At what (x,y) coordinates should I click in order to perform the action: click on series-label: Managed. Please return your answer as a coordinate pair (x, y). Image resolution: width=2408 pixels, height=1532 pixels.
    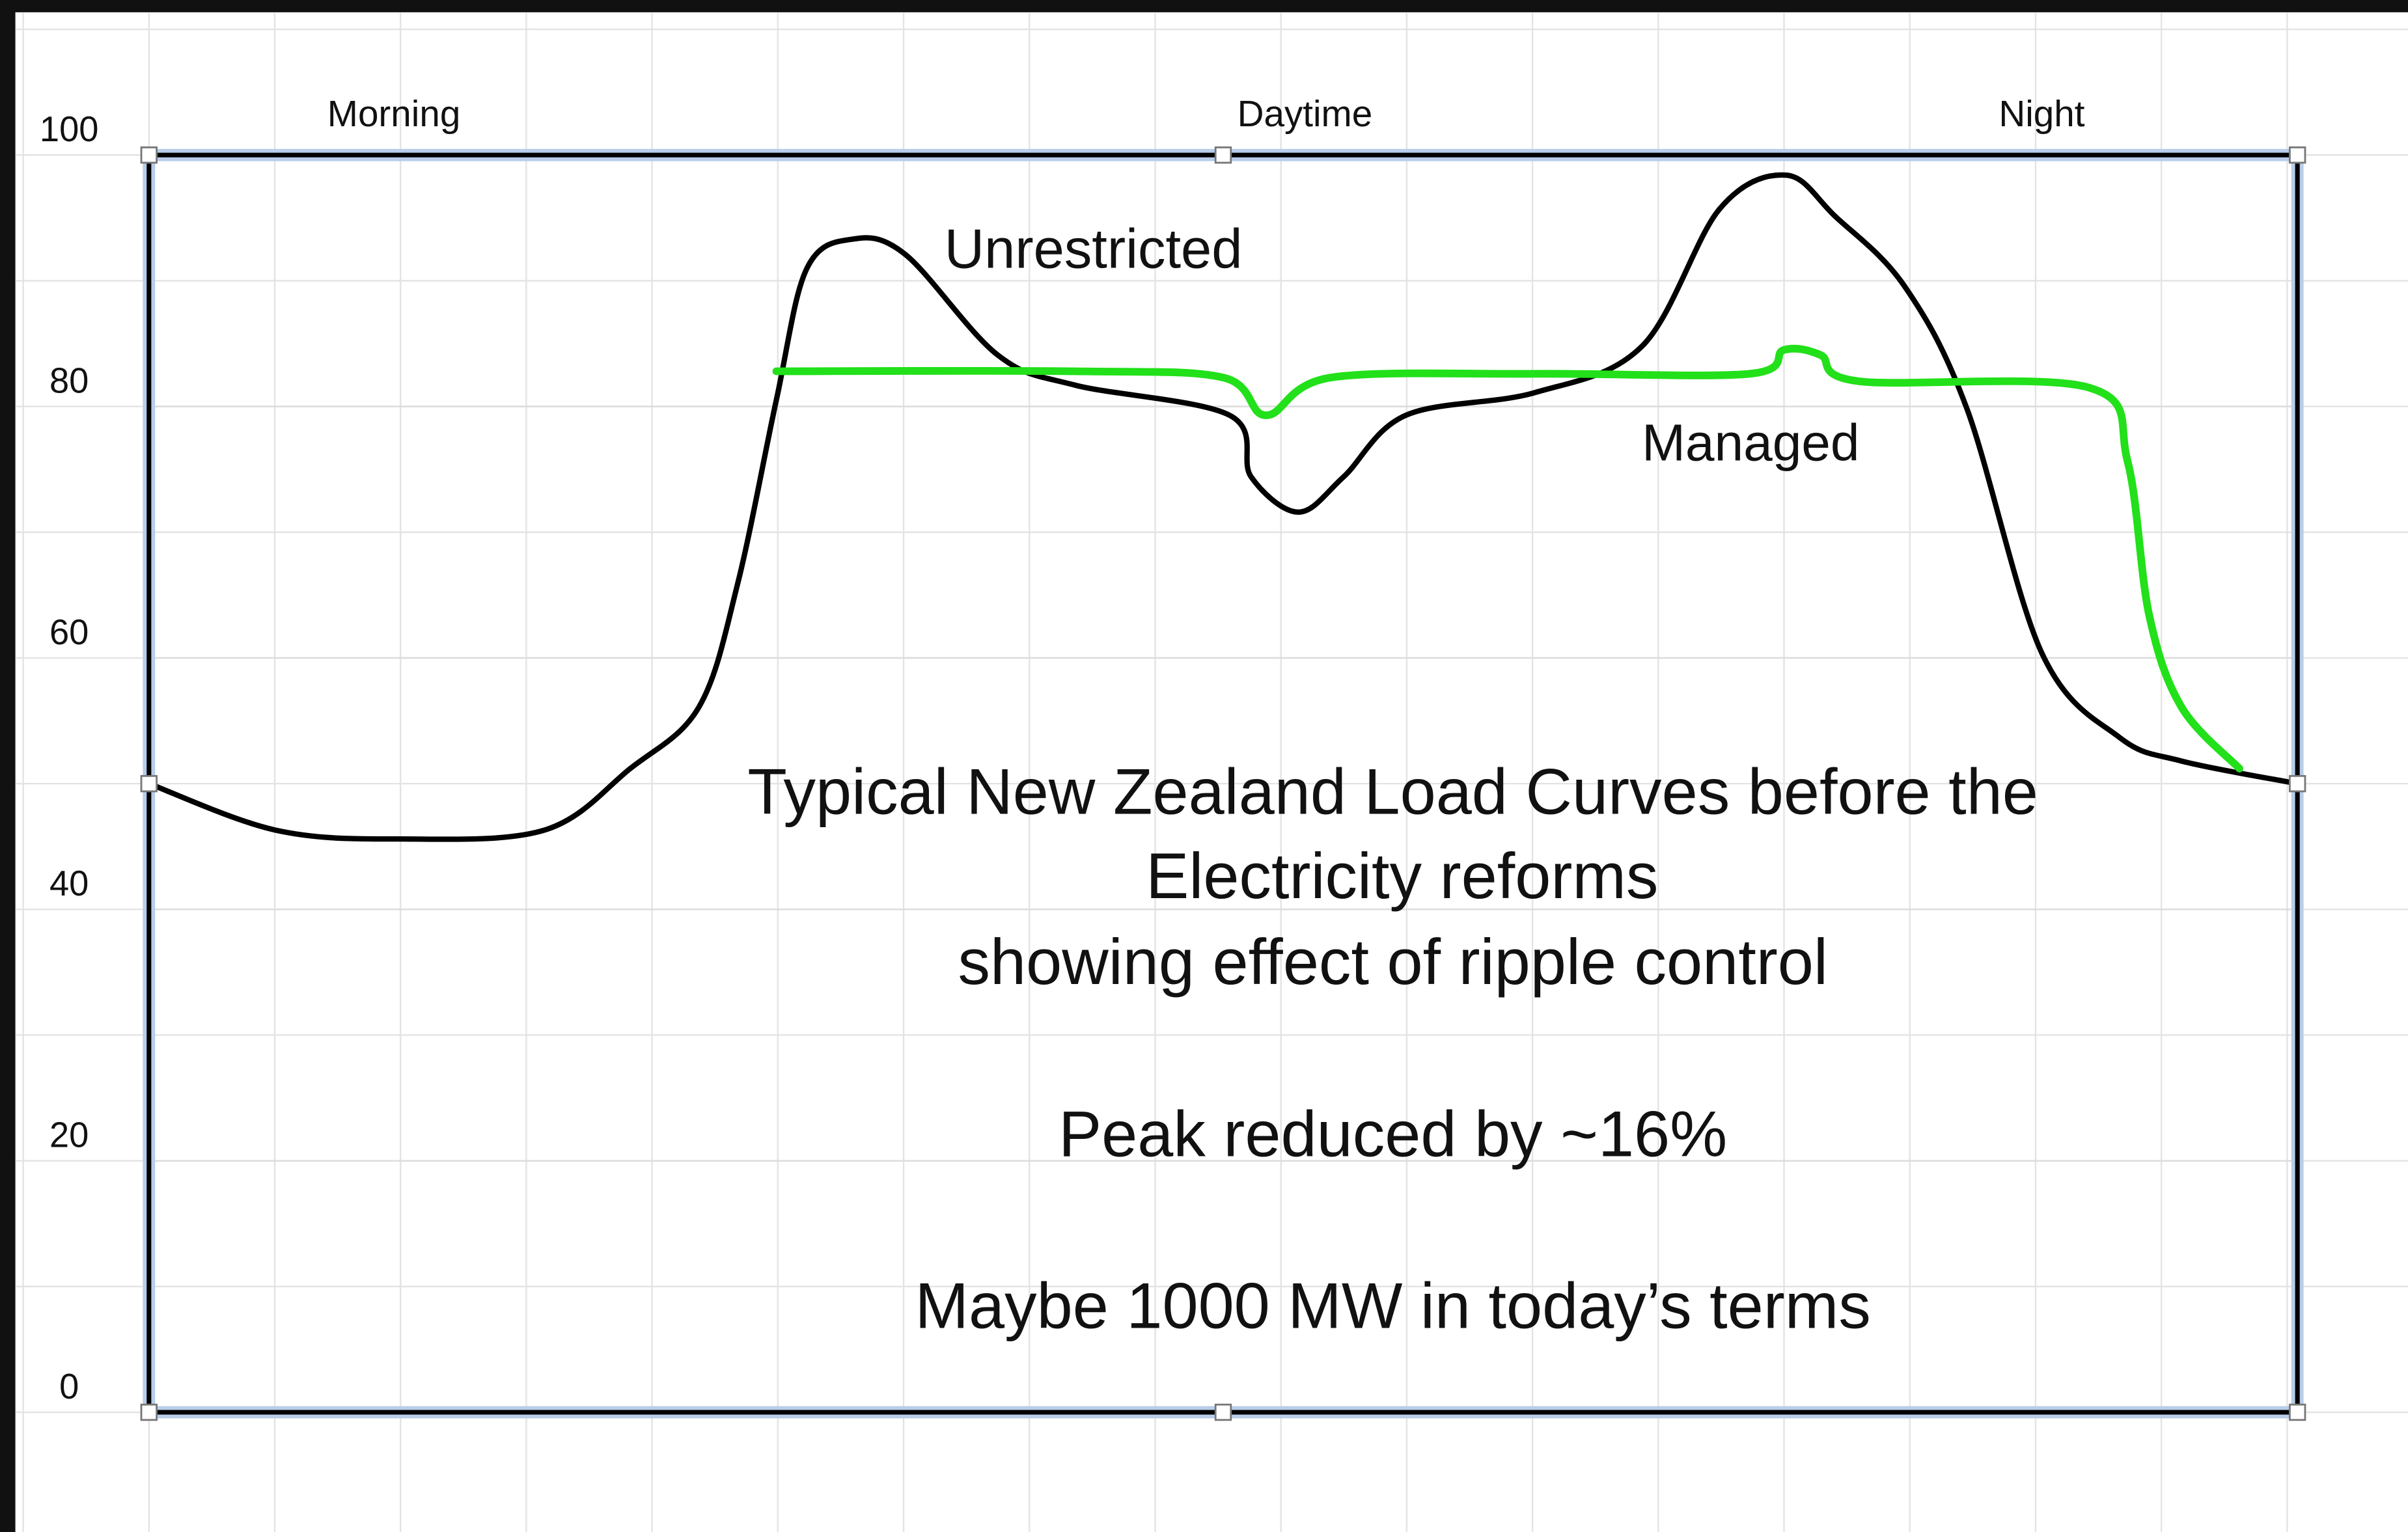
    Looking at the image, I should click on (1750, 442).